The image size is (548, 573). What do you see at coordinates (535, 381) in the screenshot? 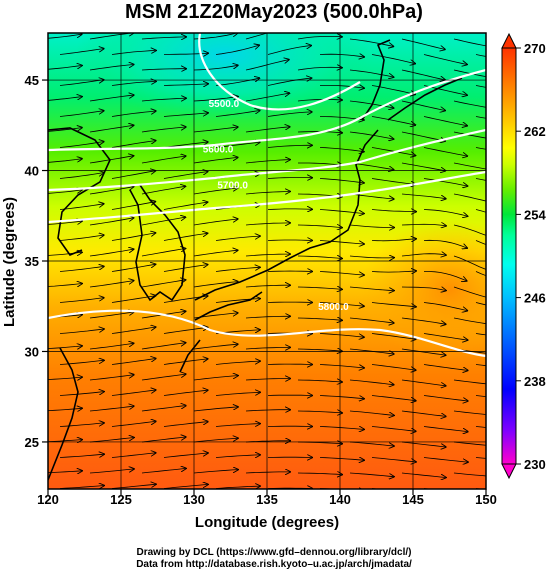
I see `colorbar-tick-label: 238` at bounding box center [535, 381].